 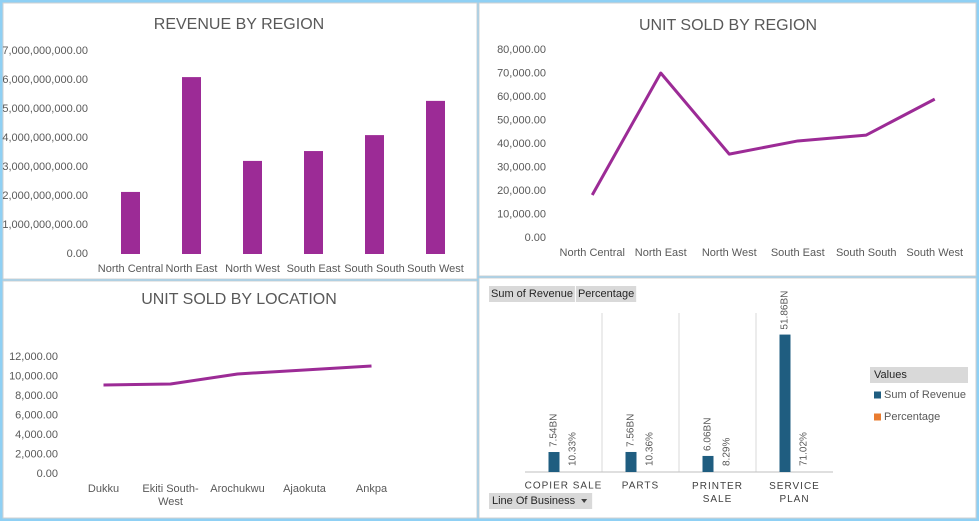 I want to click on data-label: 8.29%, so click(x=727, y=452).